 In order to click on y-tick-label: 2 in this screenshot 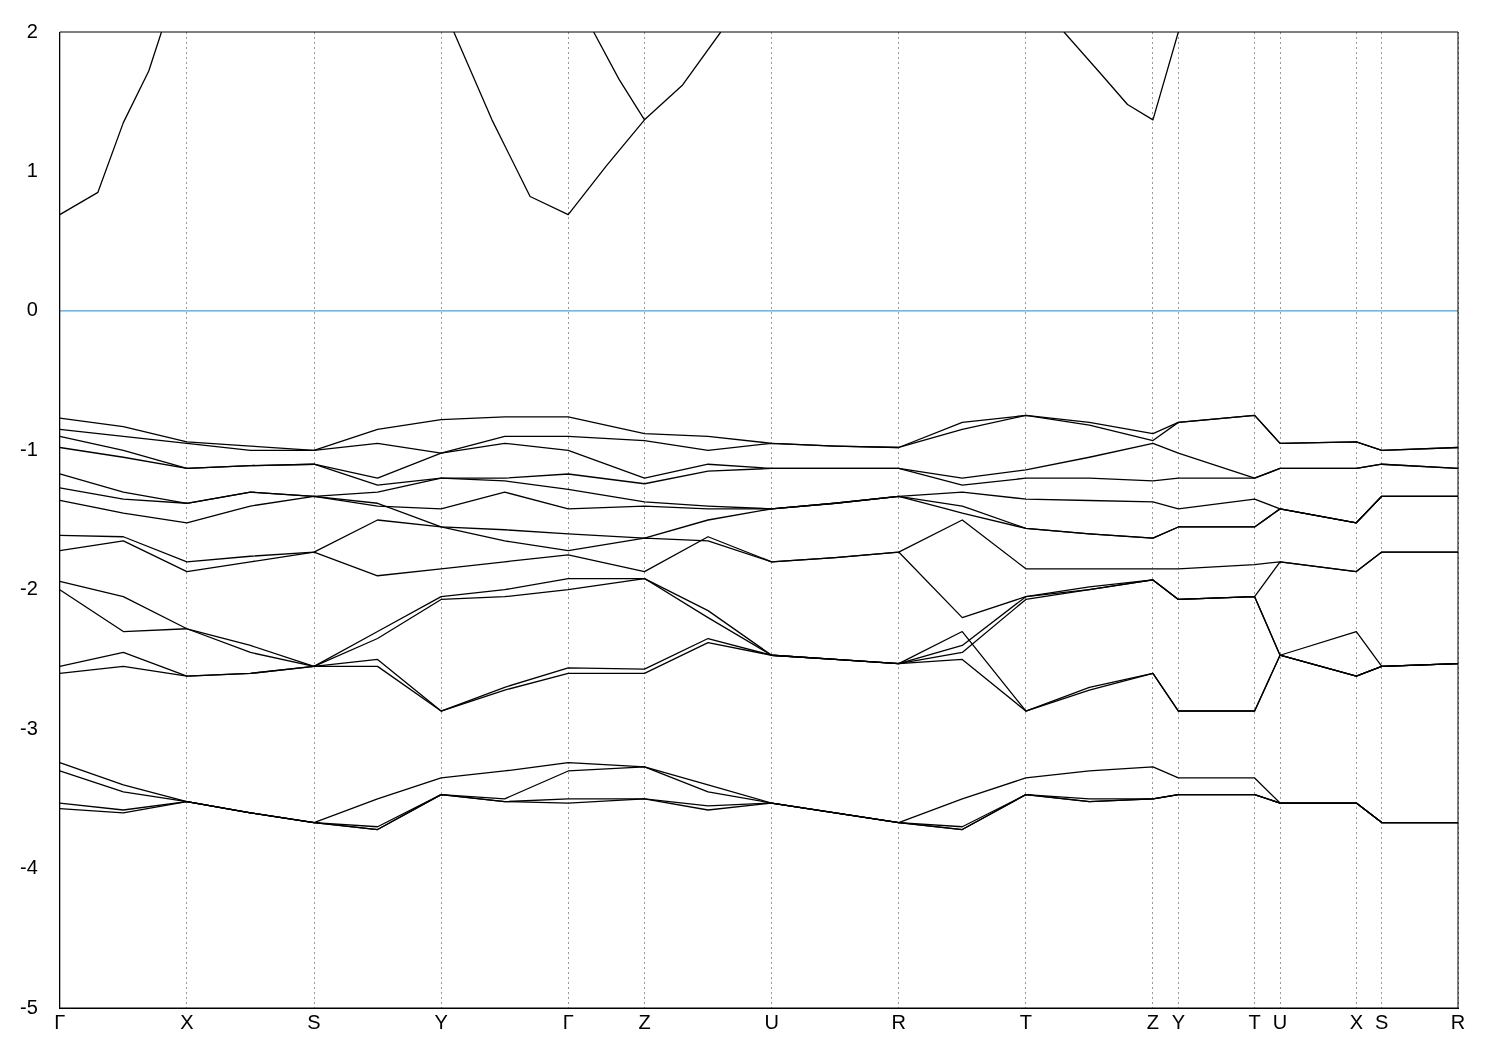, I will do `click(32, 30)`.